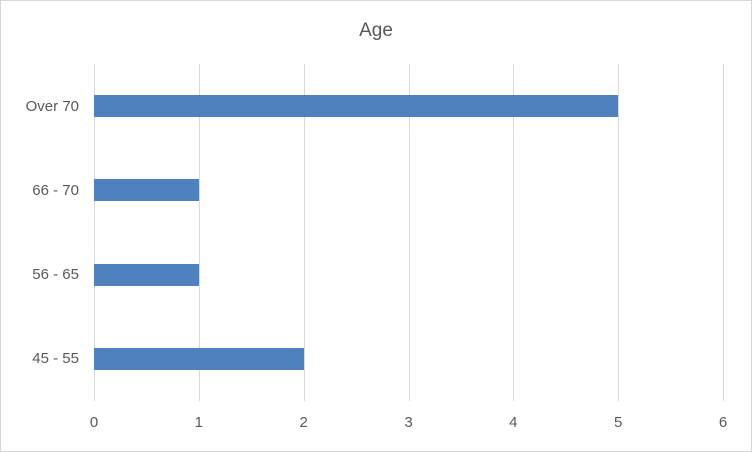 Image resolution: width=752 pixels, height=452 pixels. I want to click on x-tick-label: 4, so click(513, 422).